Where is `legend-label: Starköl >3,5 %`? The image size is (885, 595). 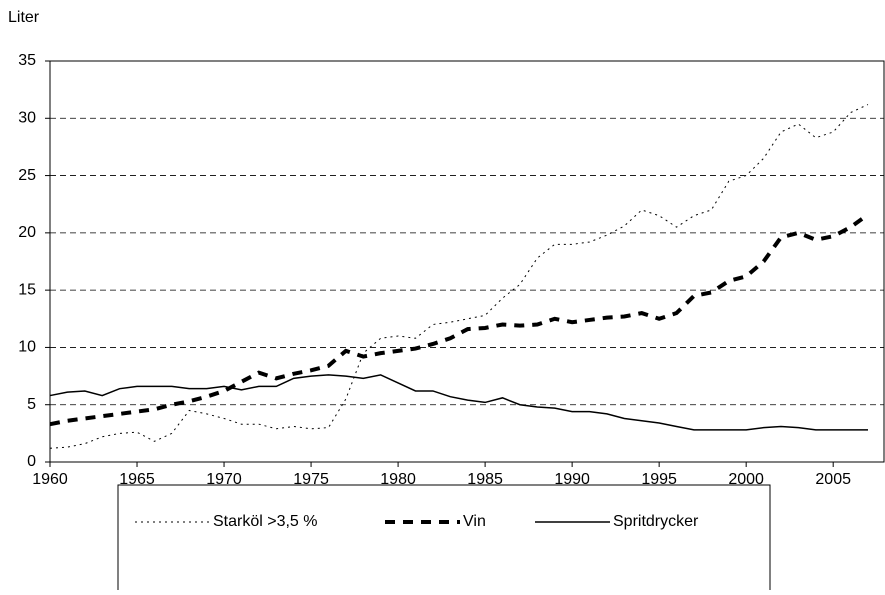 legend-label: Starköl >3,5 % is located at coordinates (265, 521).